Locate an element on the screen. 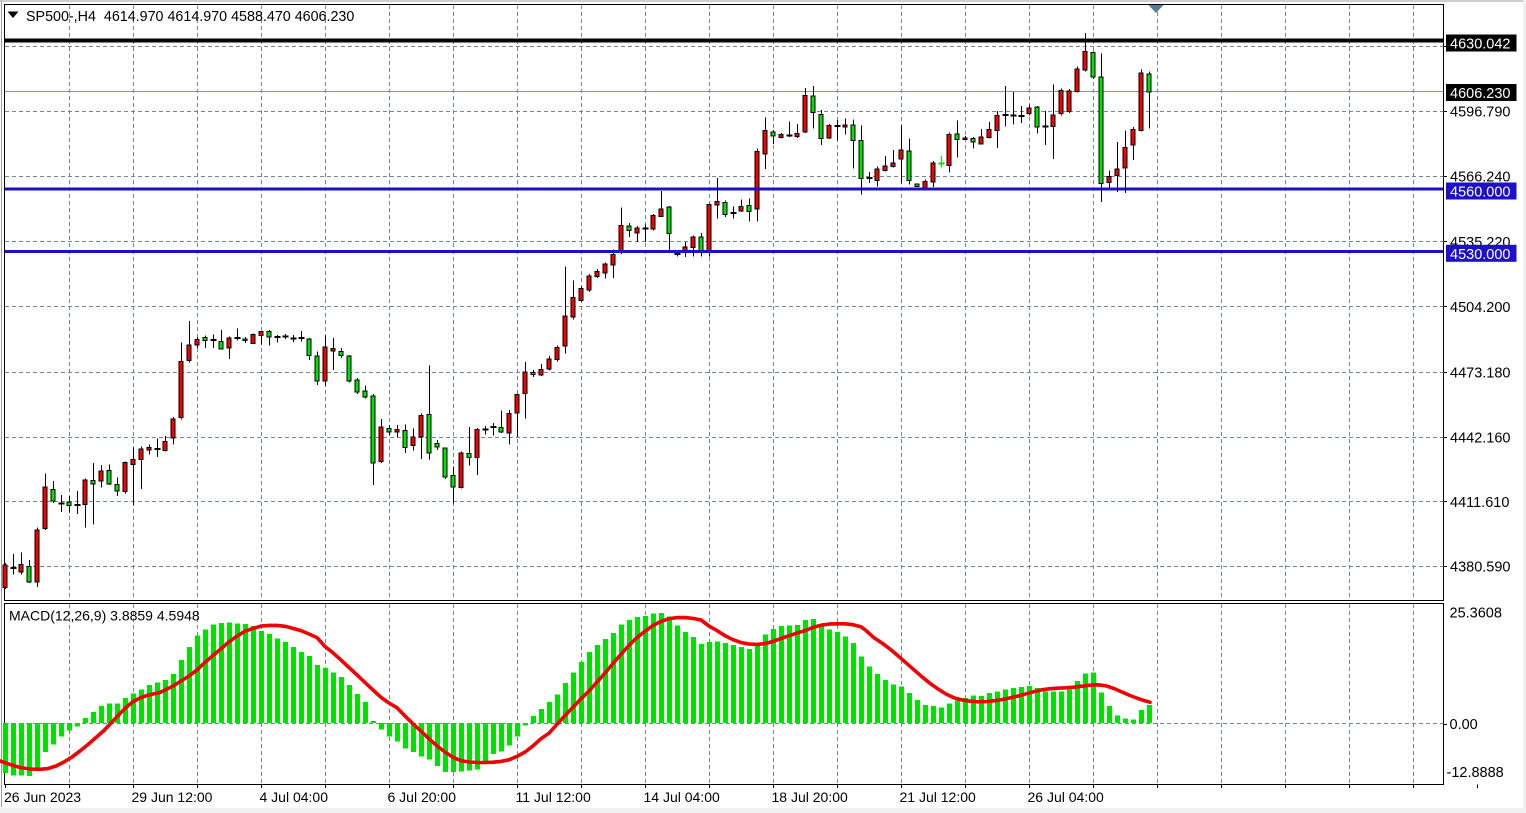  svg-text: 4630.042 is located at coordinates (1480, 45).